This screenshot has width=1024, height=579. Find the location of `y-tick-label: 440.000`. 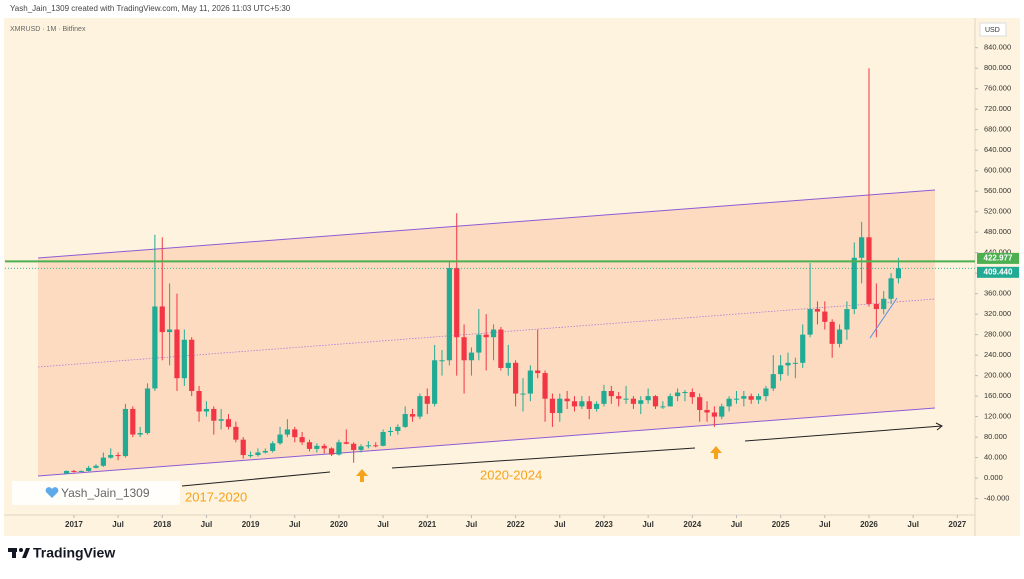

y-tick-label: 440.000 is located at coordinates (997, 252).